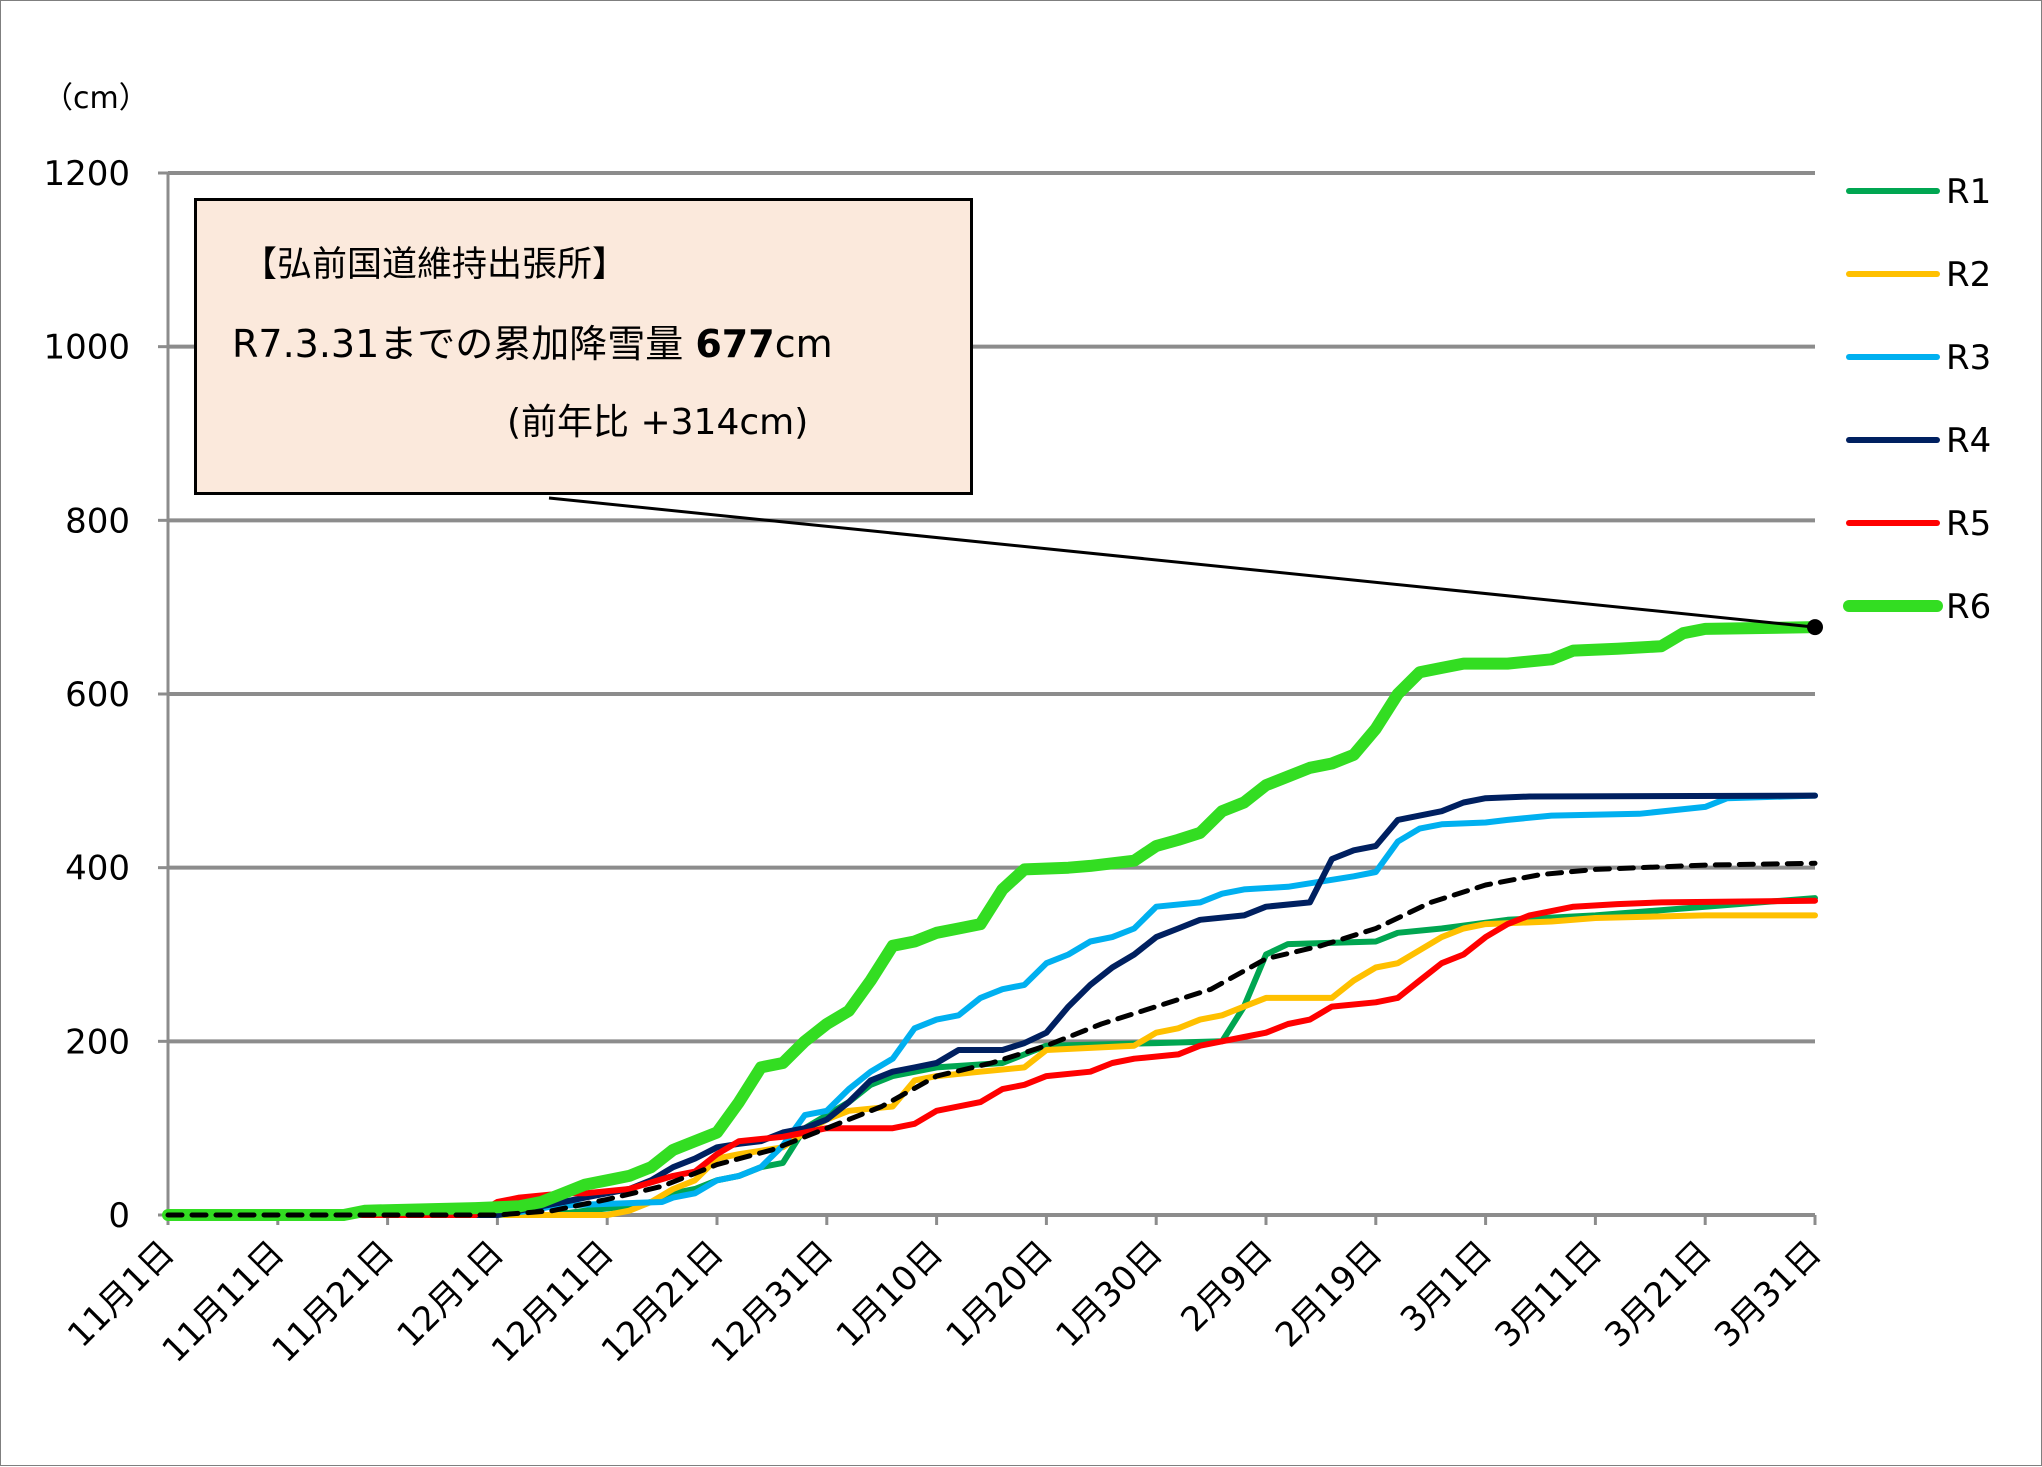 The image size is (2042, 1467). I want to click on y-tick-label: 800, so click(97, 521).